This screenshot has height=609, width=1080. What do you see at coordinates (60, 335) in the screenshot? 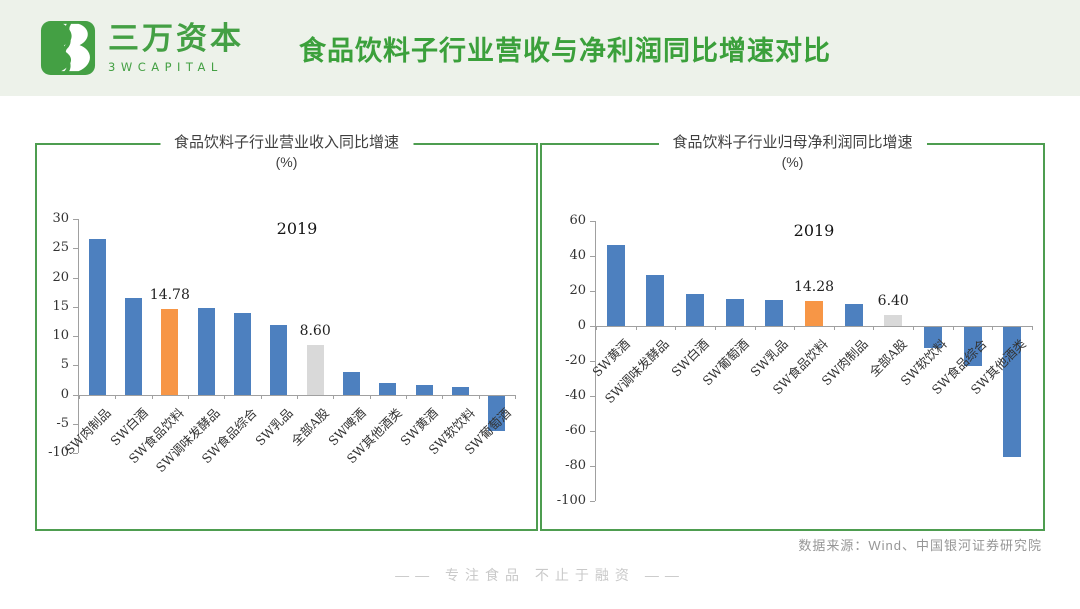
I see `y-tick-label: 10` at bounding box center [60, 335].